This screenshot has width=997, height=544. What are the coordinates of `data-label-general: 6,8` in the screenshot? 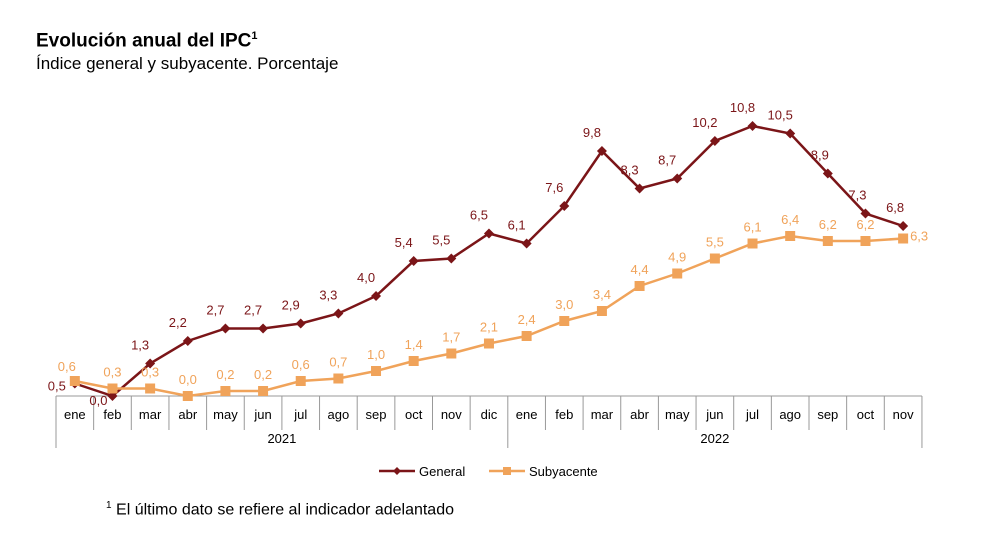 It's located at (895, 207).